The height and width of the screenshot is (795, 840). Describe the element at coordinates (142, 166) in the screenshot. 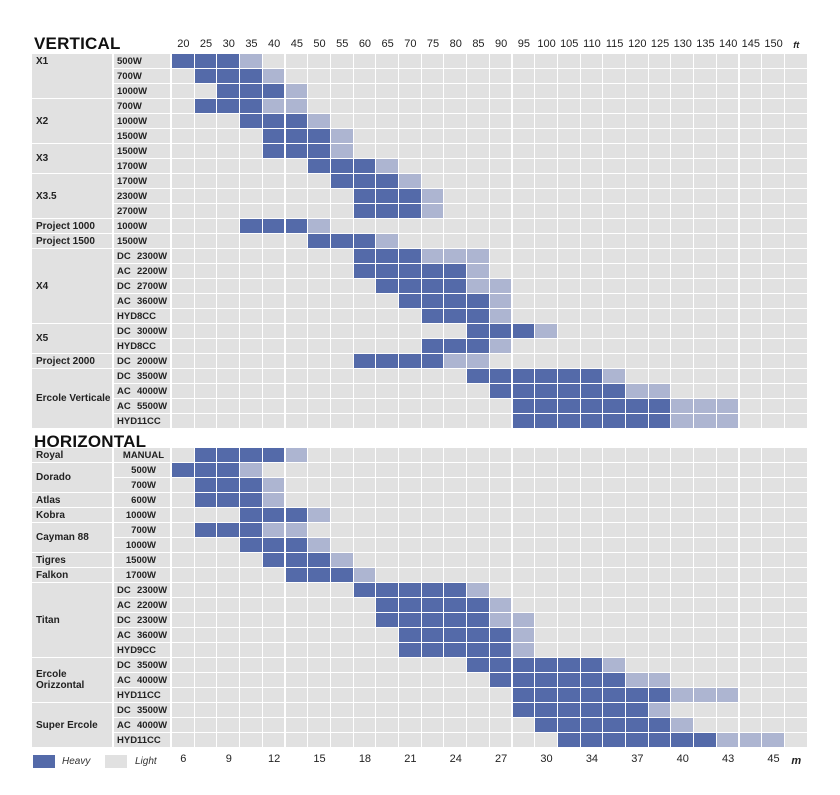

I see `power-label: 1700W` at that location.